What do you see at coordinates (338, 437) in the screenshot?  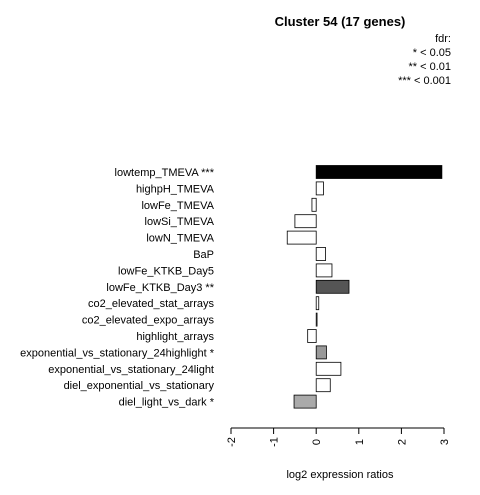 I see `x-axis: -2 -1 0 1 2 3` at bounding box center [338, 437].